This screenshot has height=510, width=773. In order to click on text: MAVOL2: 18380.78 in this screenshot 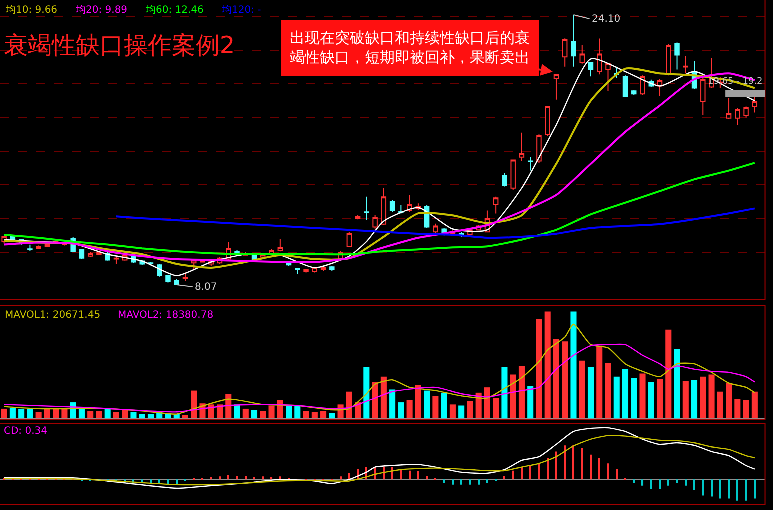, I will do `click(166, 315)`.